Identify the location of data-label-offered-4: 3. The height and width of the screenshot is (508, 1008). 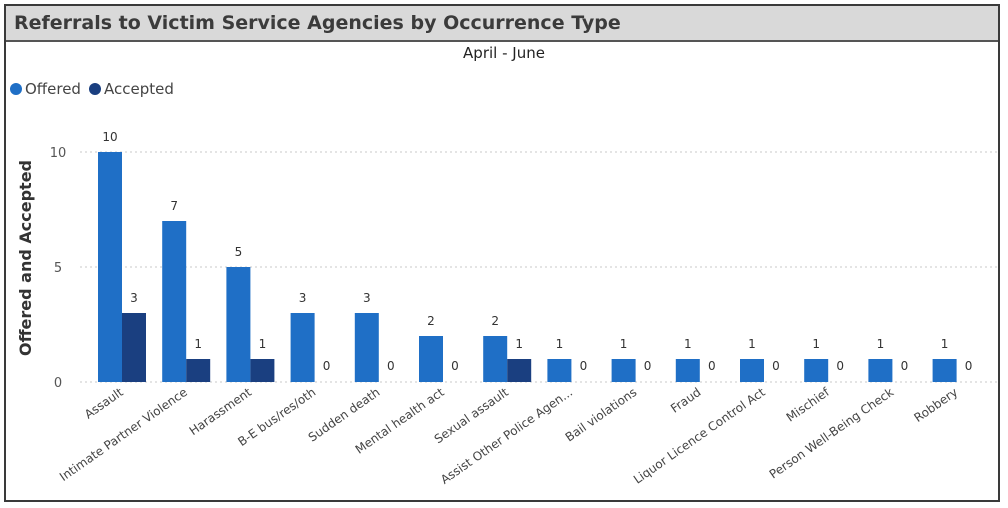
(367, 298).